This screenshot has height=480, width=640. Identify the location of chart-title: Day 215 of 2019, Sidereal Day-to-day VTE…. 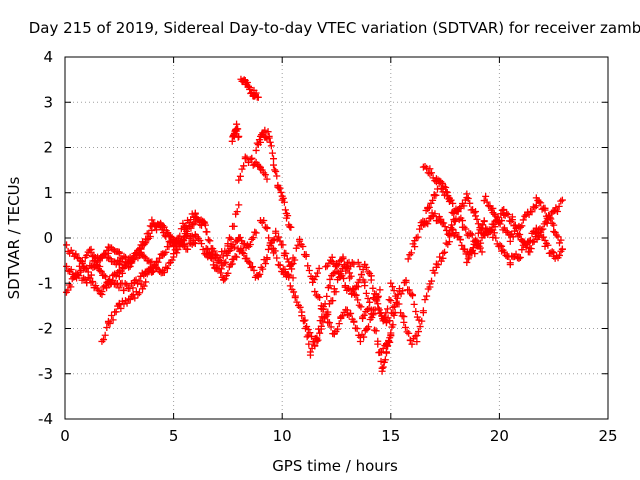
(334, 28).